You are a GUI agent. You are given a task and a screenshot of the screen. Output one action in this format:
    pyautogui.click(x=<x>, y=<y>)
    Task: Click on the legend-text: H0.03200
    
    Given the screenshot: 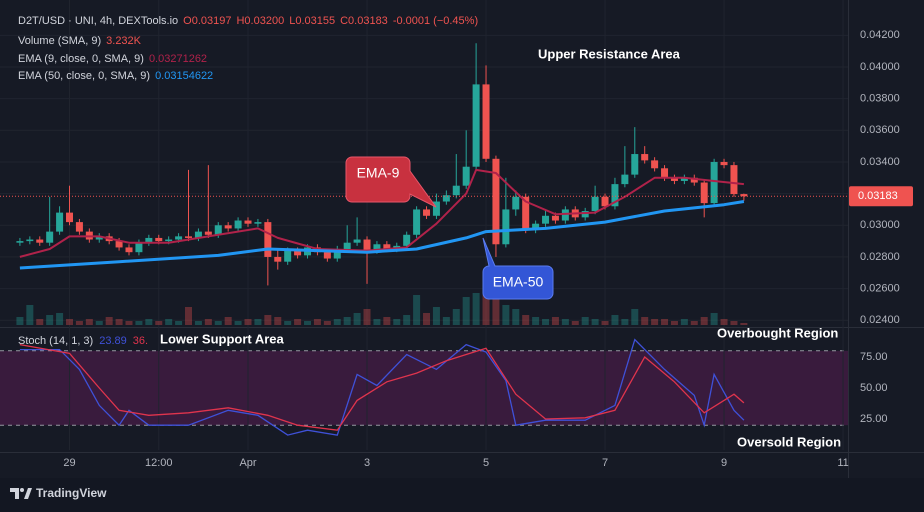 What is the action you would take?
    pyautogui.click(x=260, y=21)
    